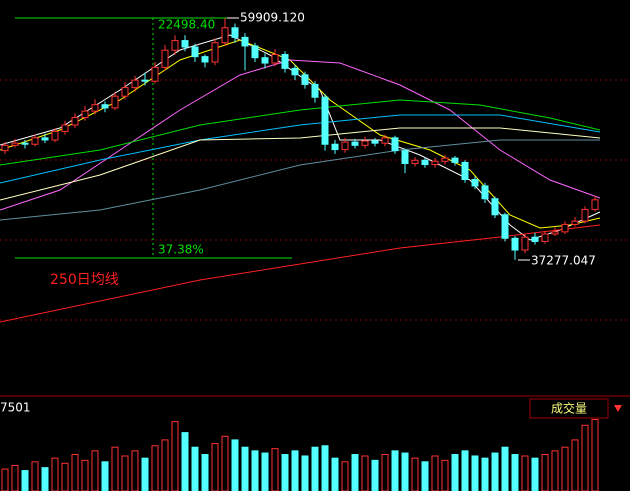 This screenshot has height=491, width=630. What do you see at coordinates (15, 408) in the screenshot?
I see `volume-label: 7501` at bounding box center [15, 408].